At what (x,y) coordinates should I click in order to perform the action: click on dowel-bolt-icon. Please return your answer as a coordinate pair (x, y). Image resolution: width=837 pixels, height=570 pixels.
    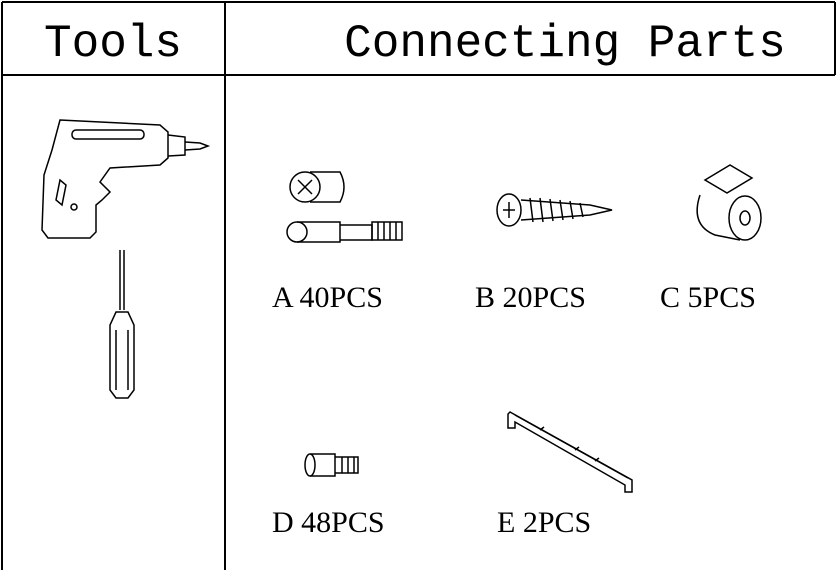
    Looking at the image, I should click on (331, 465).